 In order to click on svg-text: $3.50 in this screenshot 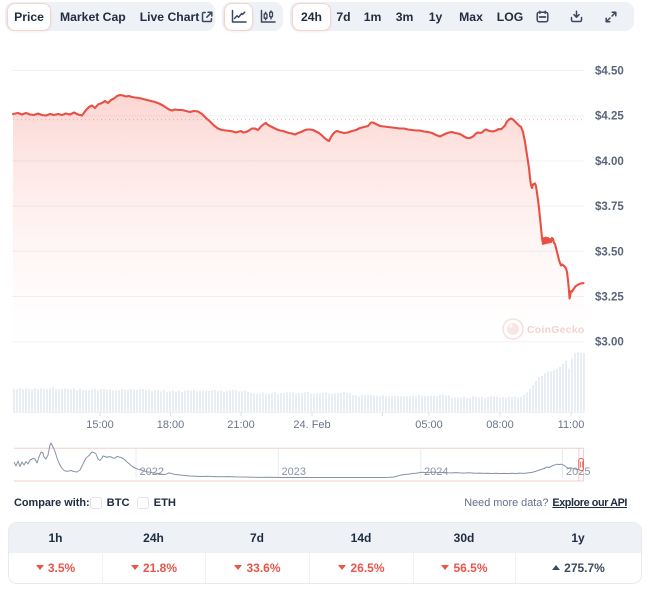, I will do `click(609, 252)`.